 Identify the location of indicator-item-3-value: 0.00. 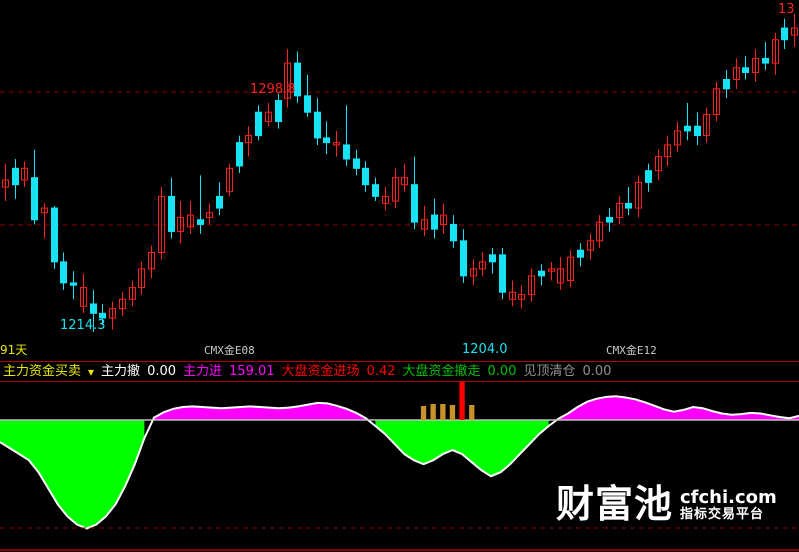
(502, 371).